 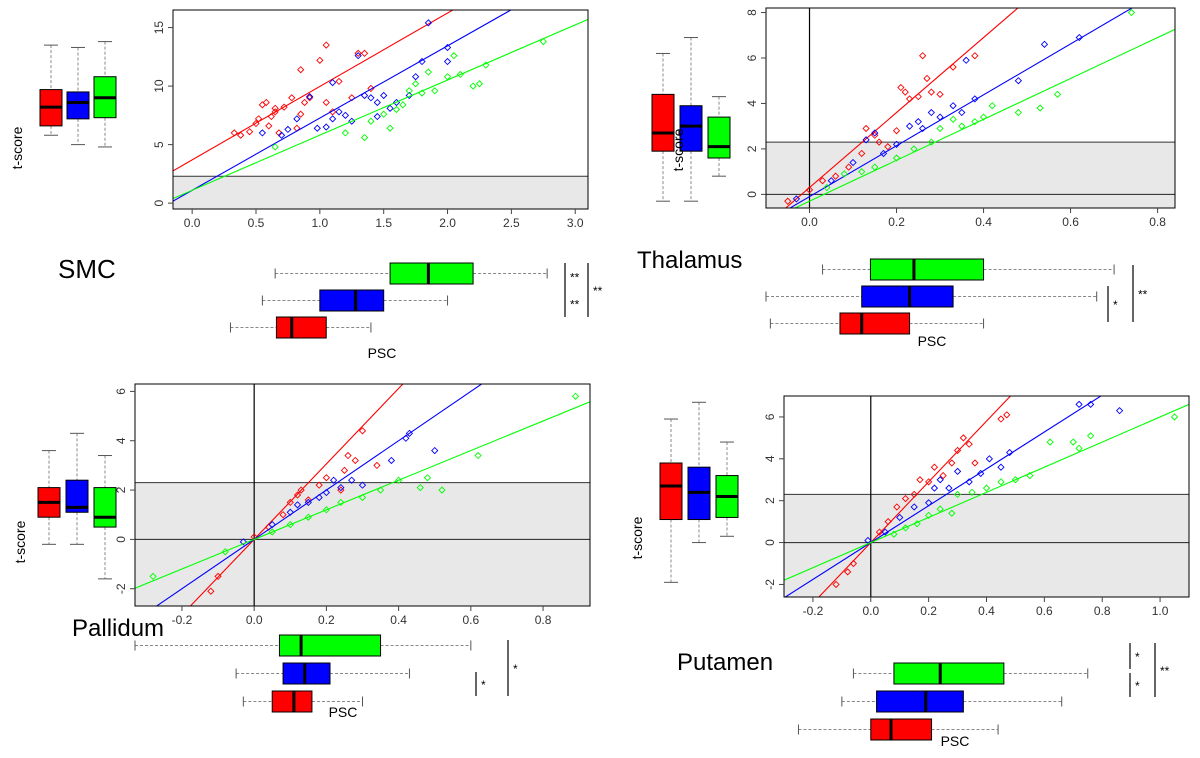 What do you see at coordinates (383, 223) in the screenshot?
I see `x-tick-label: 1.5` at bounding box center [383, 223].